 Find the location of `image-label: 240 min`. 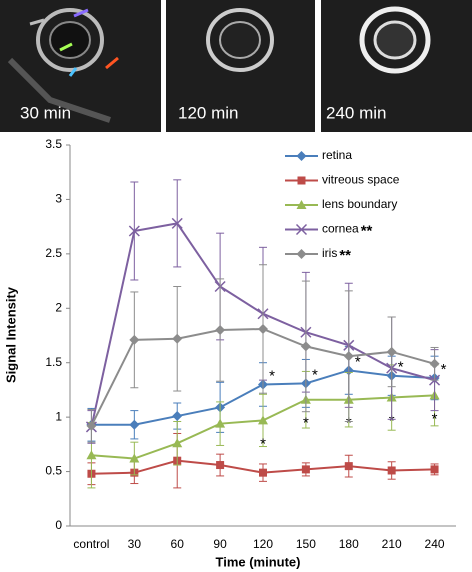

image-label: 240 min is located at coordinates (356, 112).